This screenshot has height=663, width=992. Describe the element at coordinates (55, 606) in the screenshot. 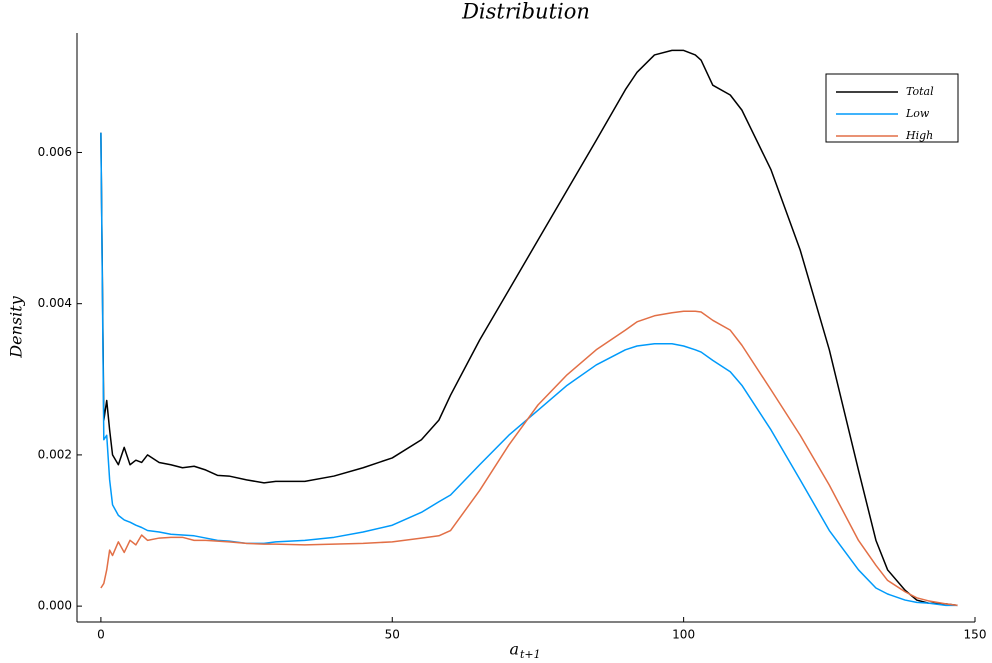

I see `y-tick-label: 0.000` at that location.